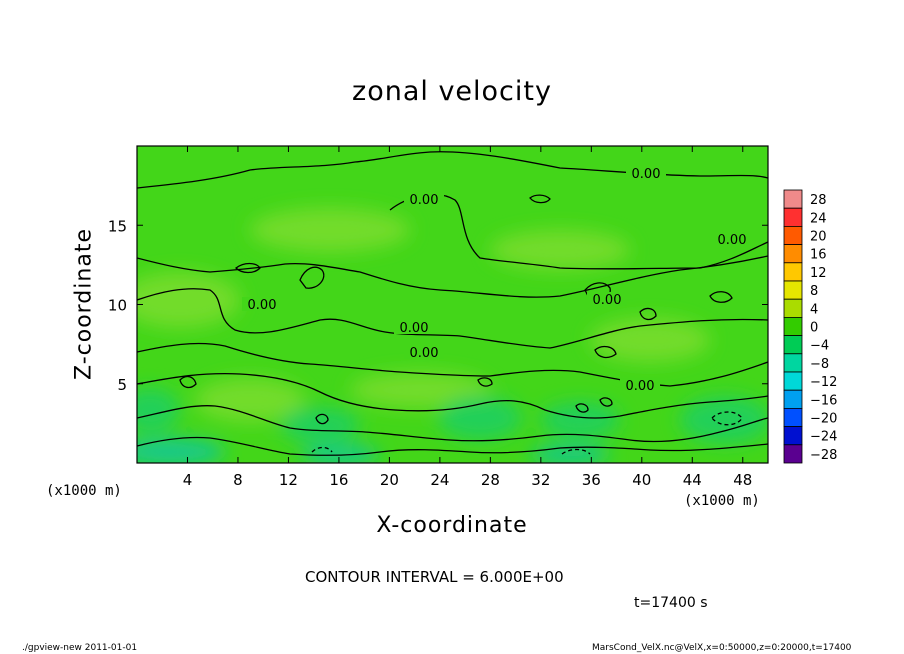 The width and height of the screenshot is (904, 654). Describe the element at coordinates (818, 218) in the screenshot. I see `colorbar-label: 24` at that location.